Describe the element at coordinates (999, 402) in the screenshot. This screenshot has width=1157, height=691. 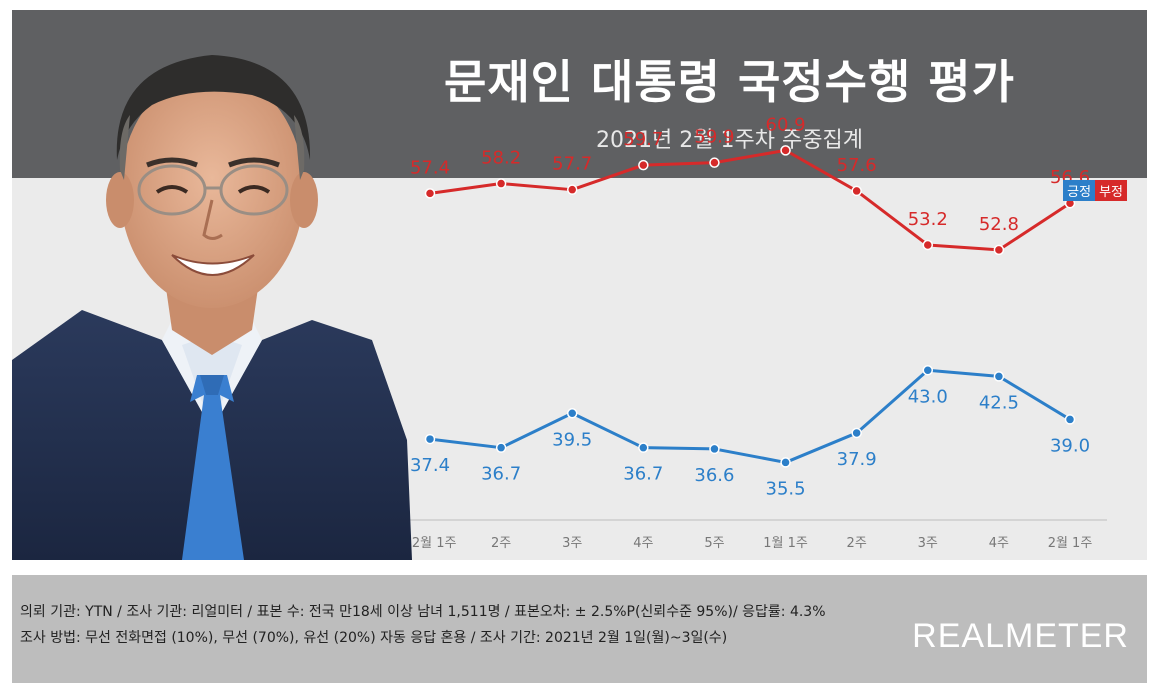
I see `data-label-positive: 42.5` at that location.